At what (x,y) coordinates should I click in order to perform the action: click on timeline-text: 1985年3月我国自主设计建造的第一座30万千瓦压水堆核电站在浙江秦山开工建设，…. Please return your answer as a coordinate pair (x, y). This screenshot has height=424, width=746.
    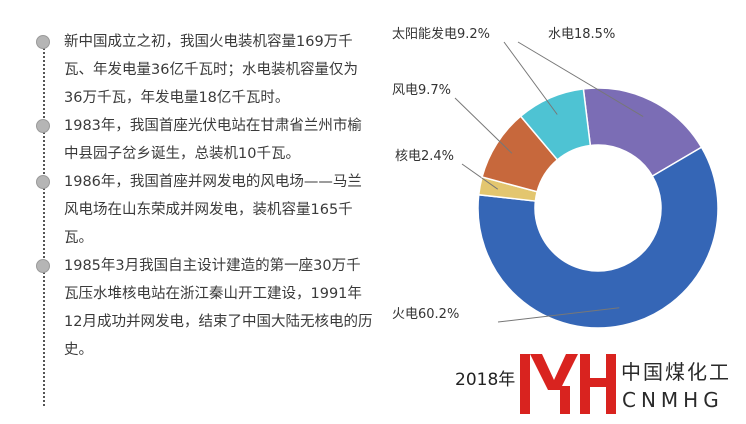
    Looking at the image, I should click on (218, 308).